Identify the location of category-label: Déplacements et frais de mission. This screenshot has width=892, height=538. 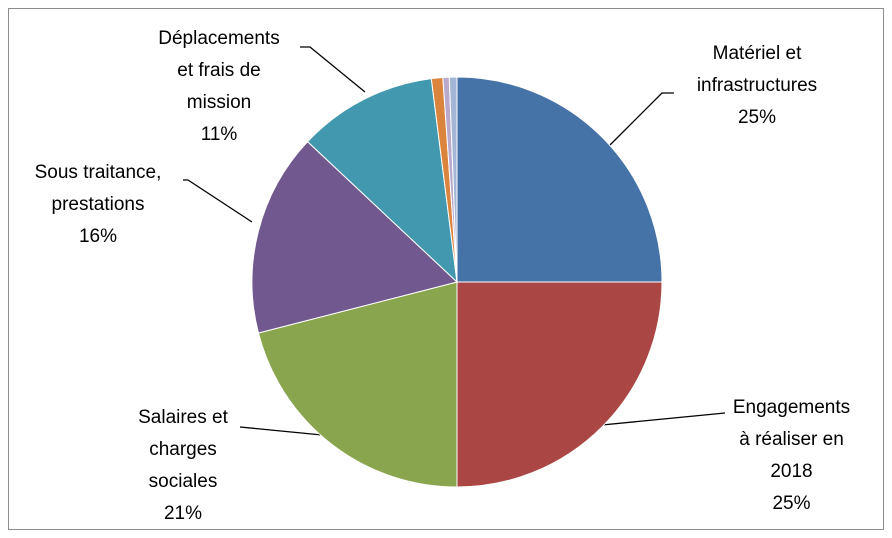
(219, 70).